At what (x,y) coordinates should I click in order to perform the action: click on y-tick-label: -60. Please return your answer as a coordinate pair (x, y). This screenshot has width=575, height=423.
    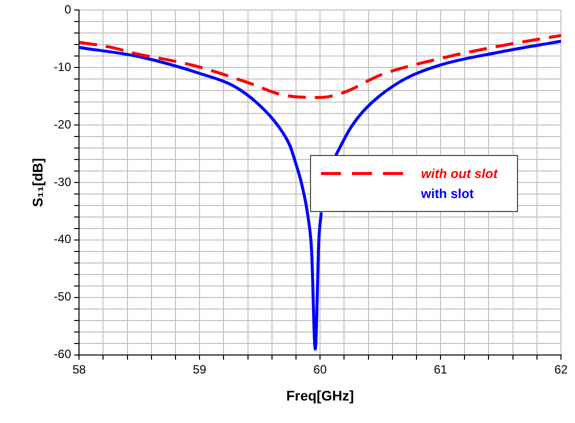
    Looking at the image, I should click on (63, 354).